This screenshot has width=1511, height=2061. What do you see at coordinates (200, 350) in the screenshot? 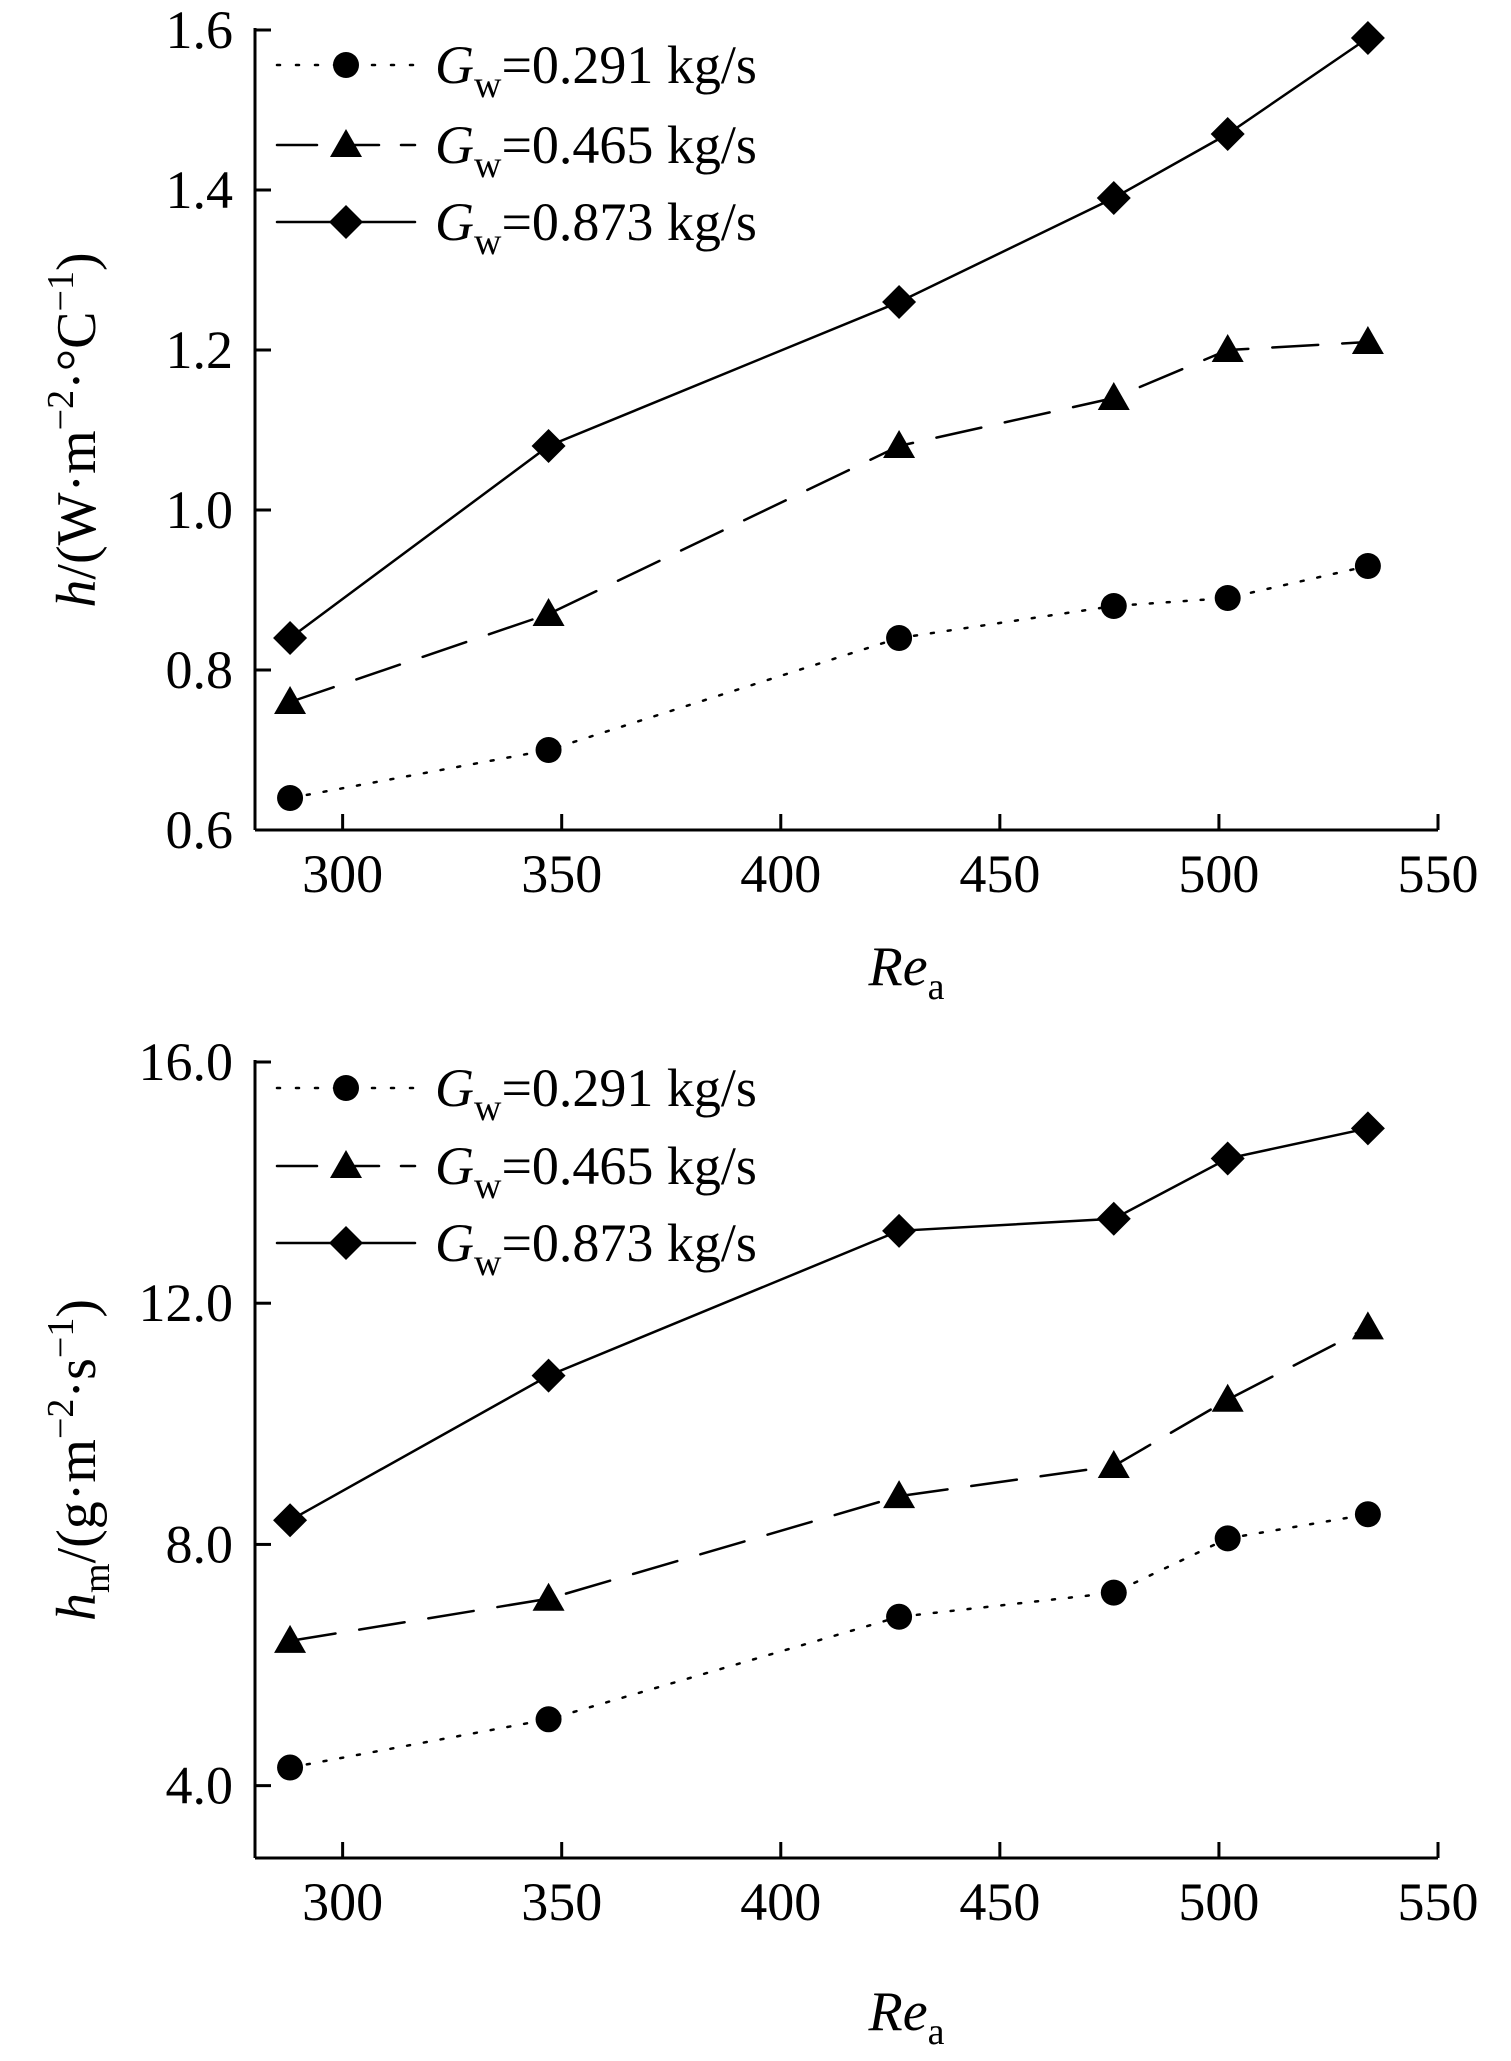
I see `y-tick-label: 1.2` at bounding box center [200, 350].